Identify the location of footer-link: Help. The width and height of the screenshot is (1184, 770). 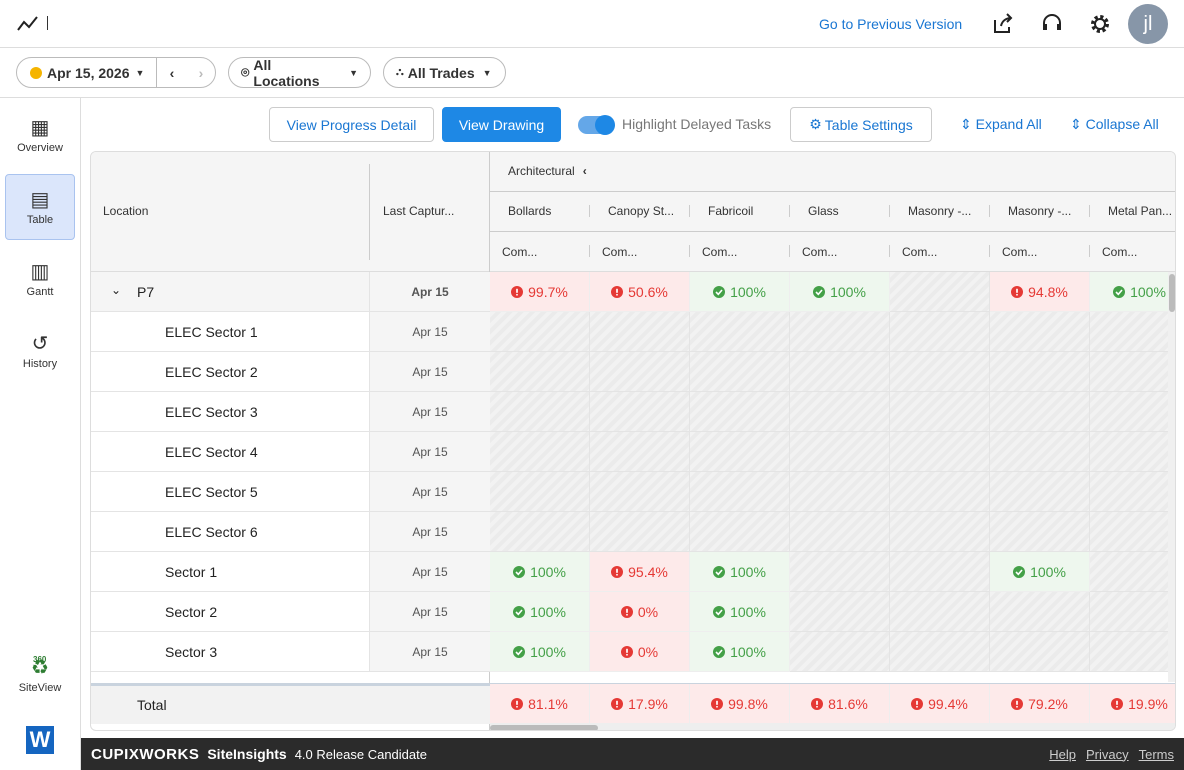
(1062, 754).